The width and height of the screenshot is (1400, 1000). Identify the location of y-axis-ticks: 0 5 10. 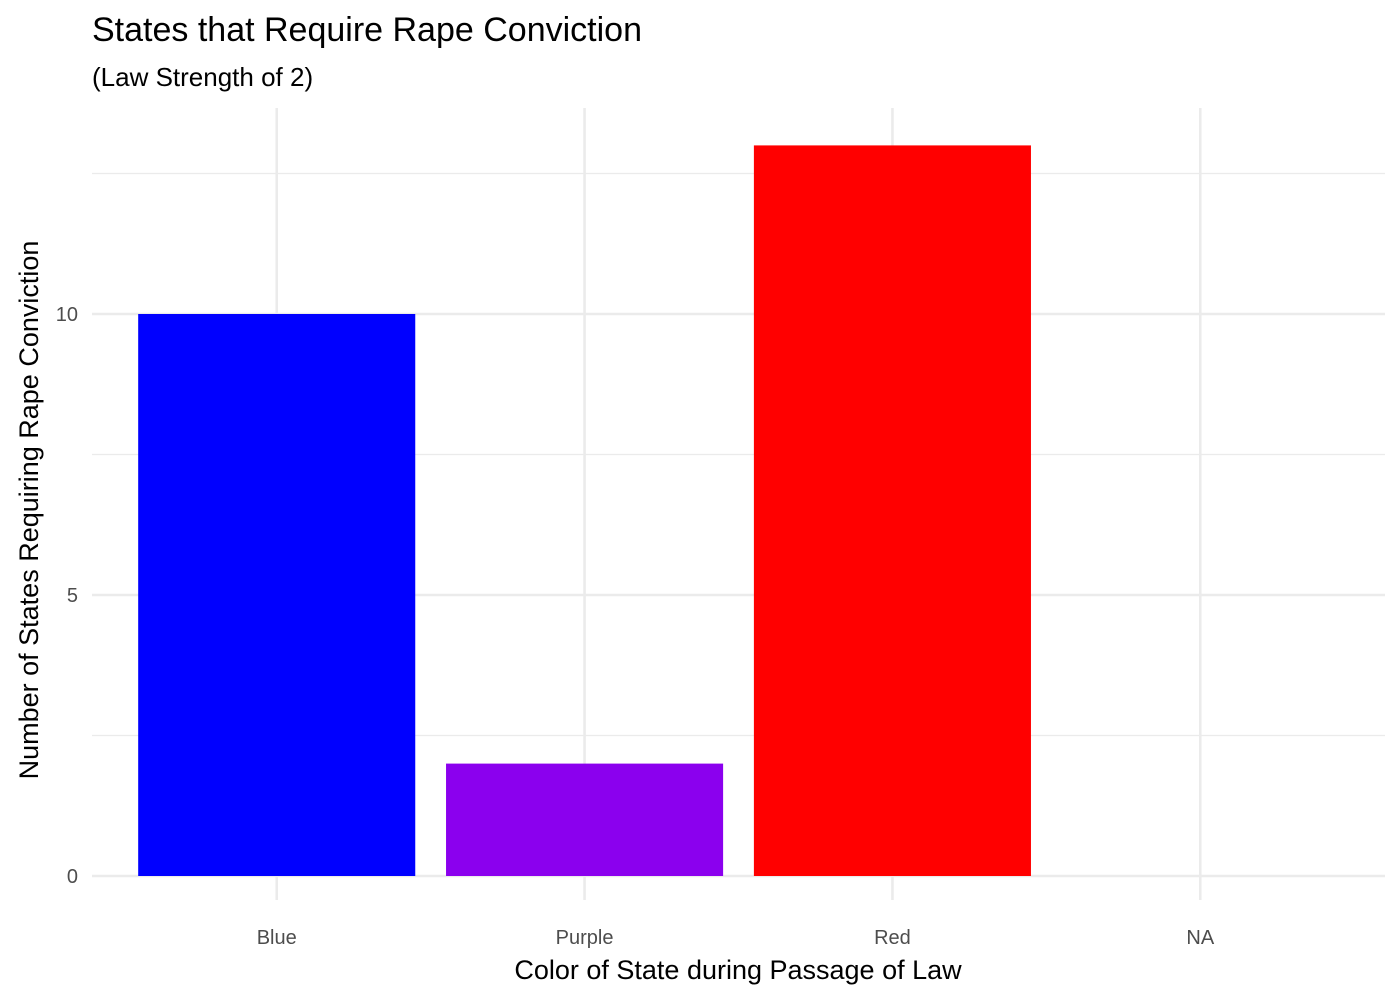
(67, 596).